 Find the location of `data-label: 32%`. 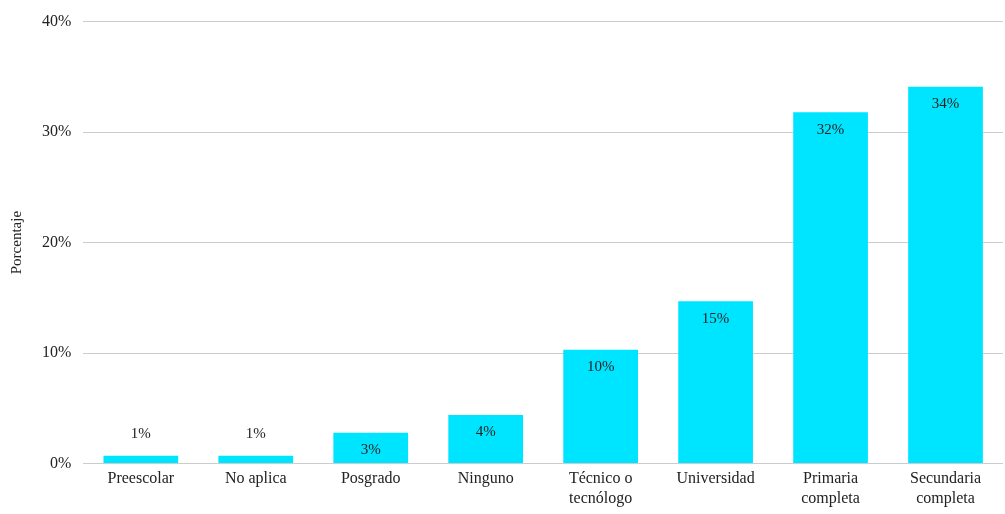

data-label: 32% is located at coordinates (830, 128).